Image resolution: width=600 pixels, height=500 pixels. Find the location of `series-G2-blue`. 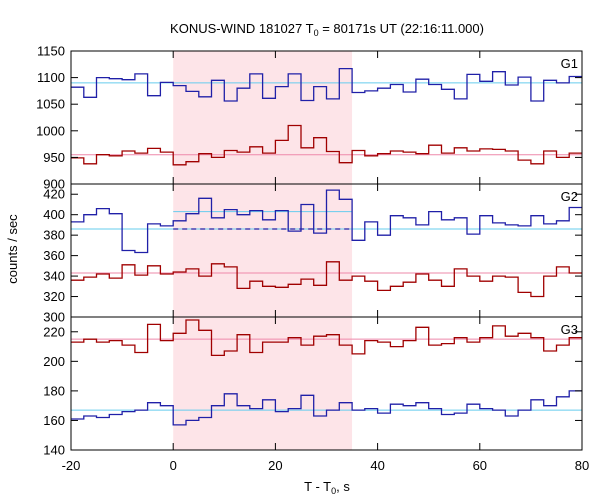

series-G2-blue is located at coordinates (326, 221).